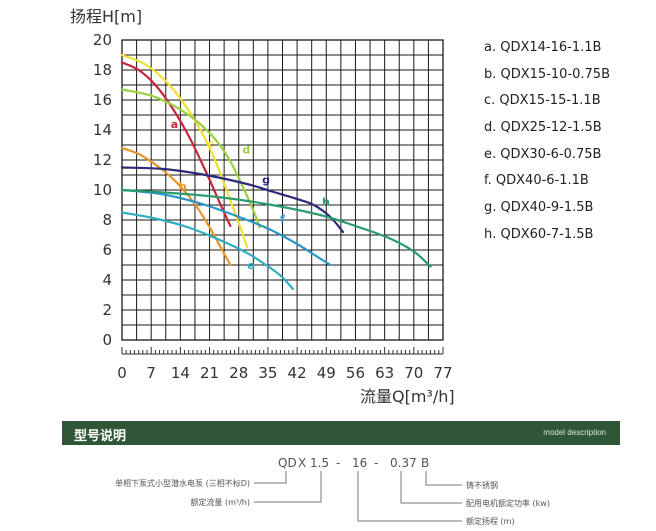 The width and height of the screenshot is (656, 531). What do you see at coordinates (238, 373) in the screenshot?
I see `x-tick-label: 28` at bounding box center [238, 373].